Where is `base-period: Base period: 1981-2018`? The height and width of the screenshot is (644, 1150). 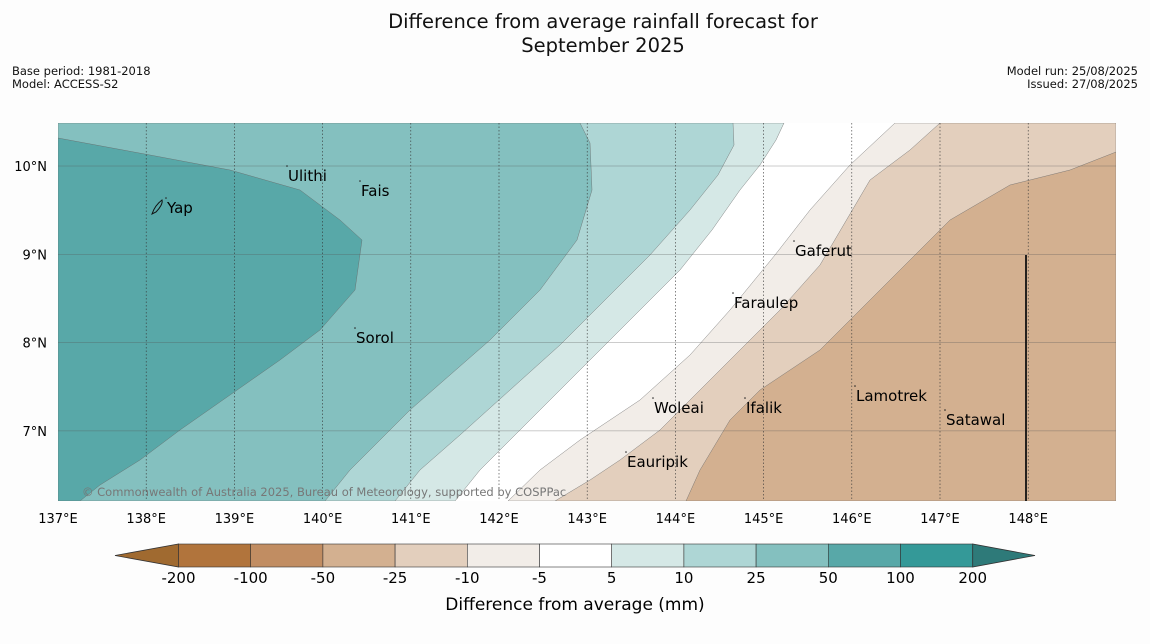 base-period: Base period: 1981-2018 is located at coordinates (81, 71).